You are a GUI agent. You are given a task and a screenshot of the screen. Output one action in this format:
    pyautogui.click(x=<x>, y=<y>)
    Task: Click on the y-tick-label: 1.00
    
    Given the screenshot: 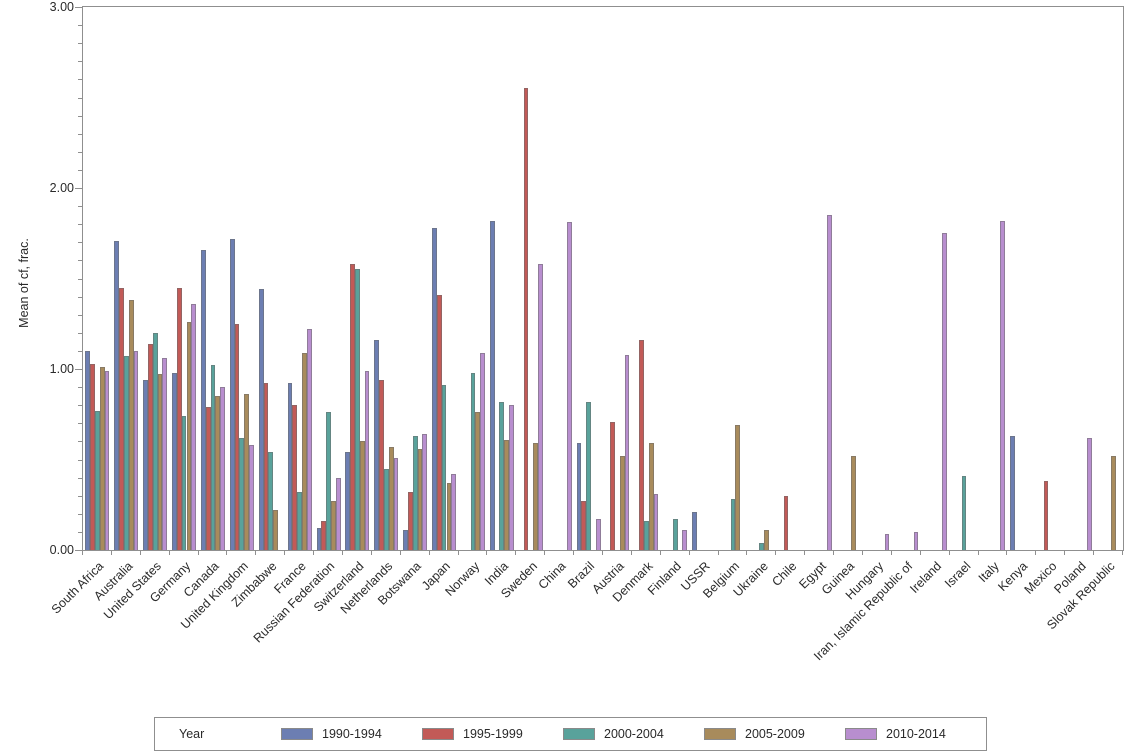 What is the action you would take?
    pyautogui.click(x=61, y=369)
    